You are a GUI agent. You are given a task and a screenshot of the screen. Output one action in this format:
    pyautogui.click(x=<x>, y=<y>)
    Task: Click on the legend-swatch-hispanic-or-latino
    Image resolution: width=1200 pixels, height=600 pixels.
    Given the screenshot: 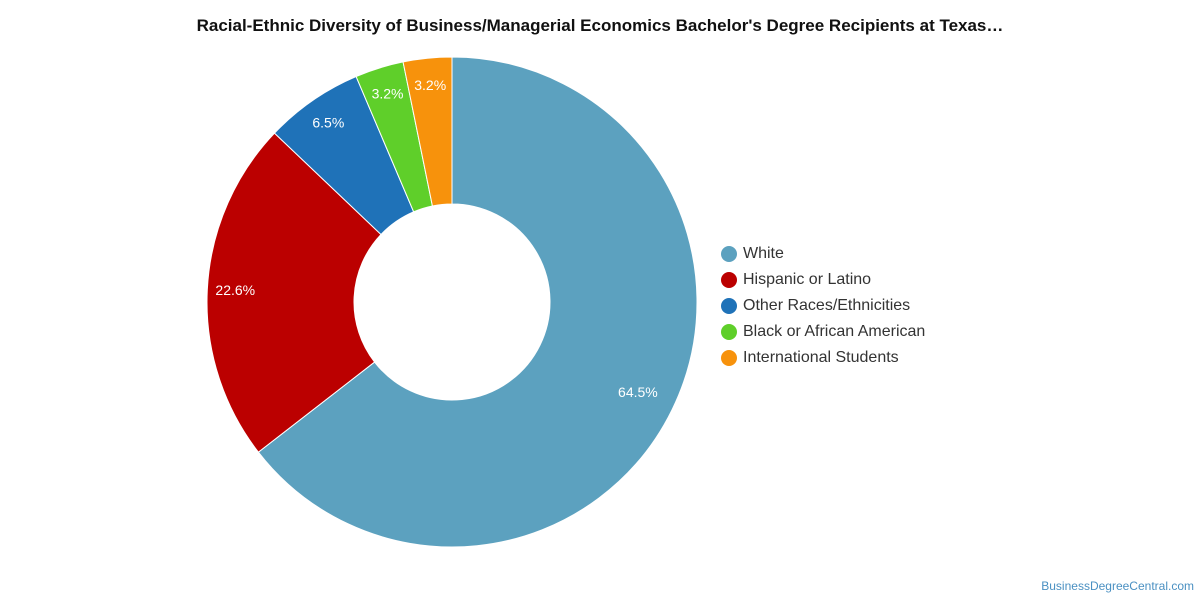 What is the action you would take?
    pyautogui.click(x=729, y=280)
    